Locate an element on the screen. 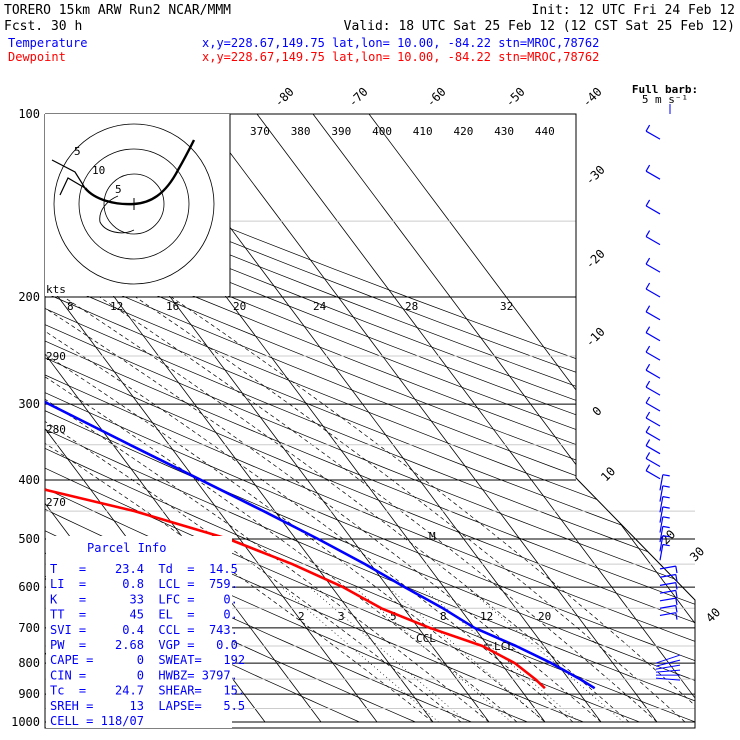 Image resolution: width=740 pixels, height=740 pixels. pressure-label-600: 600 is located at coordinates (29, 587).